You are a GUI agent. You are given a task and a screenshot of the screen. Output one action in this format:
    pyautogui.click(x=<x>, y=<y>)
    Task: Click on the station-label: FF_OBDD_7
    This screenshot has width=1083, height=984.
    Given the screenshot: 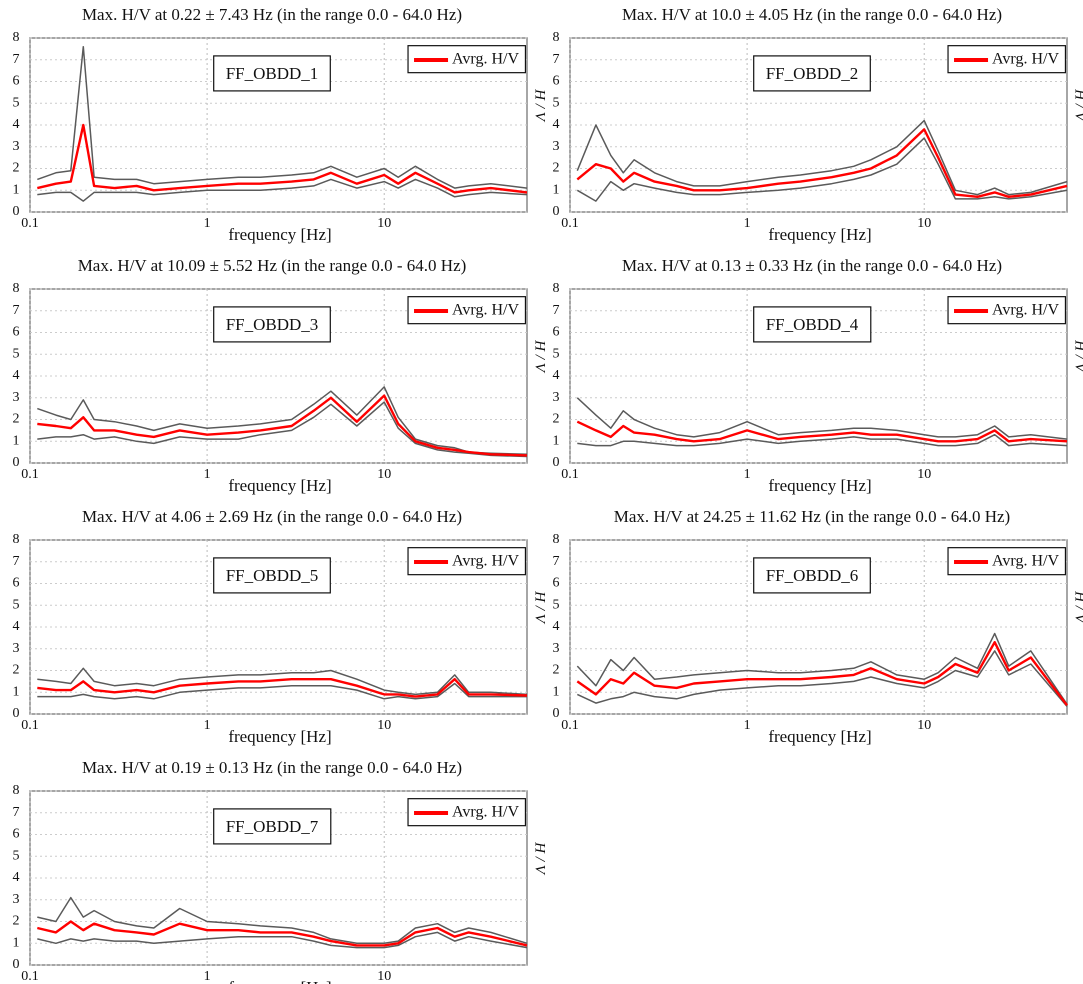 What is the action you would take?
    pyautogui.click(x=272, y=826)
    